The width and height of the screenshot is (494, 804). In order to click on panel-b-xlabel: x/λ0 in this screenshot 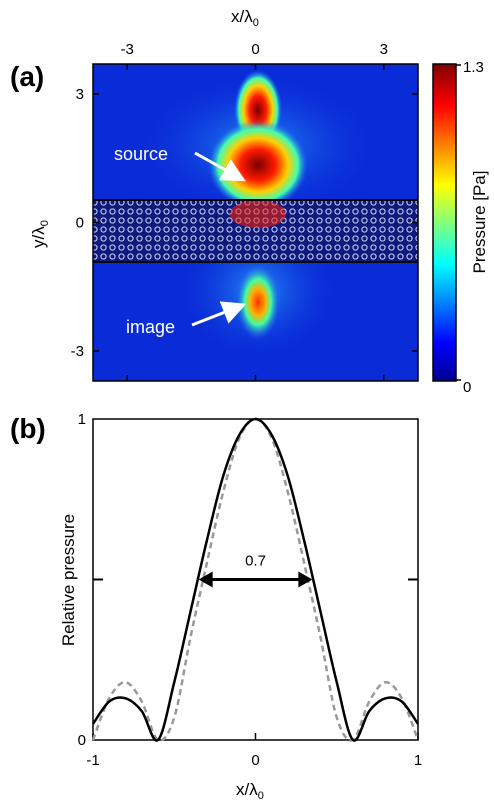, I will do `click(250, 791)`.